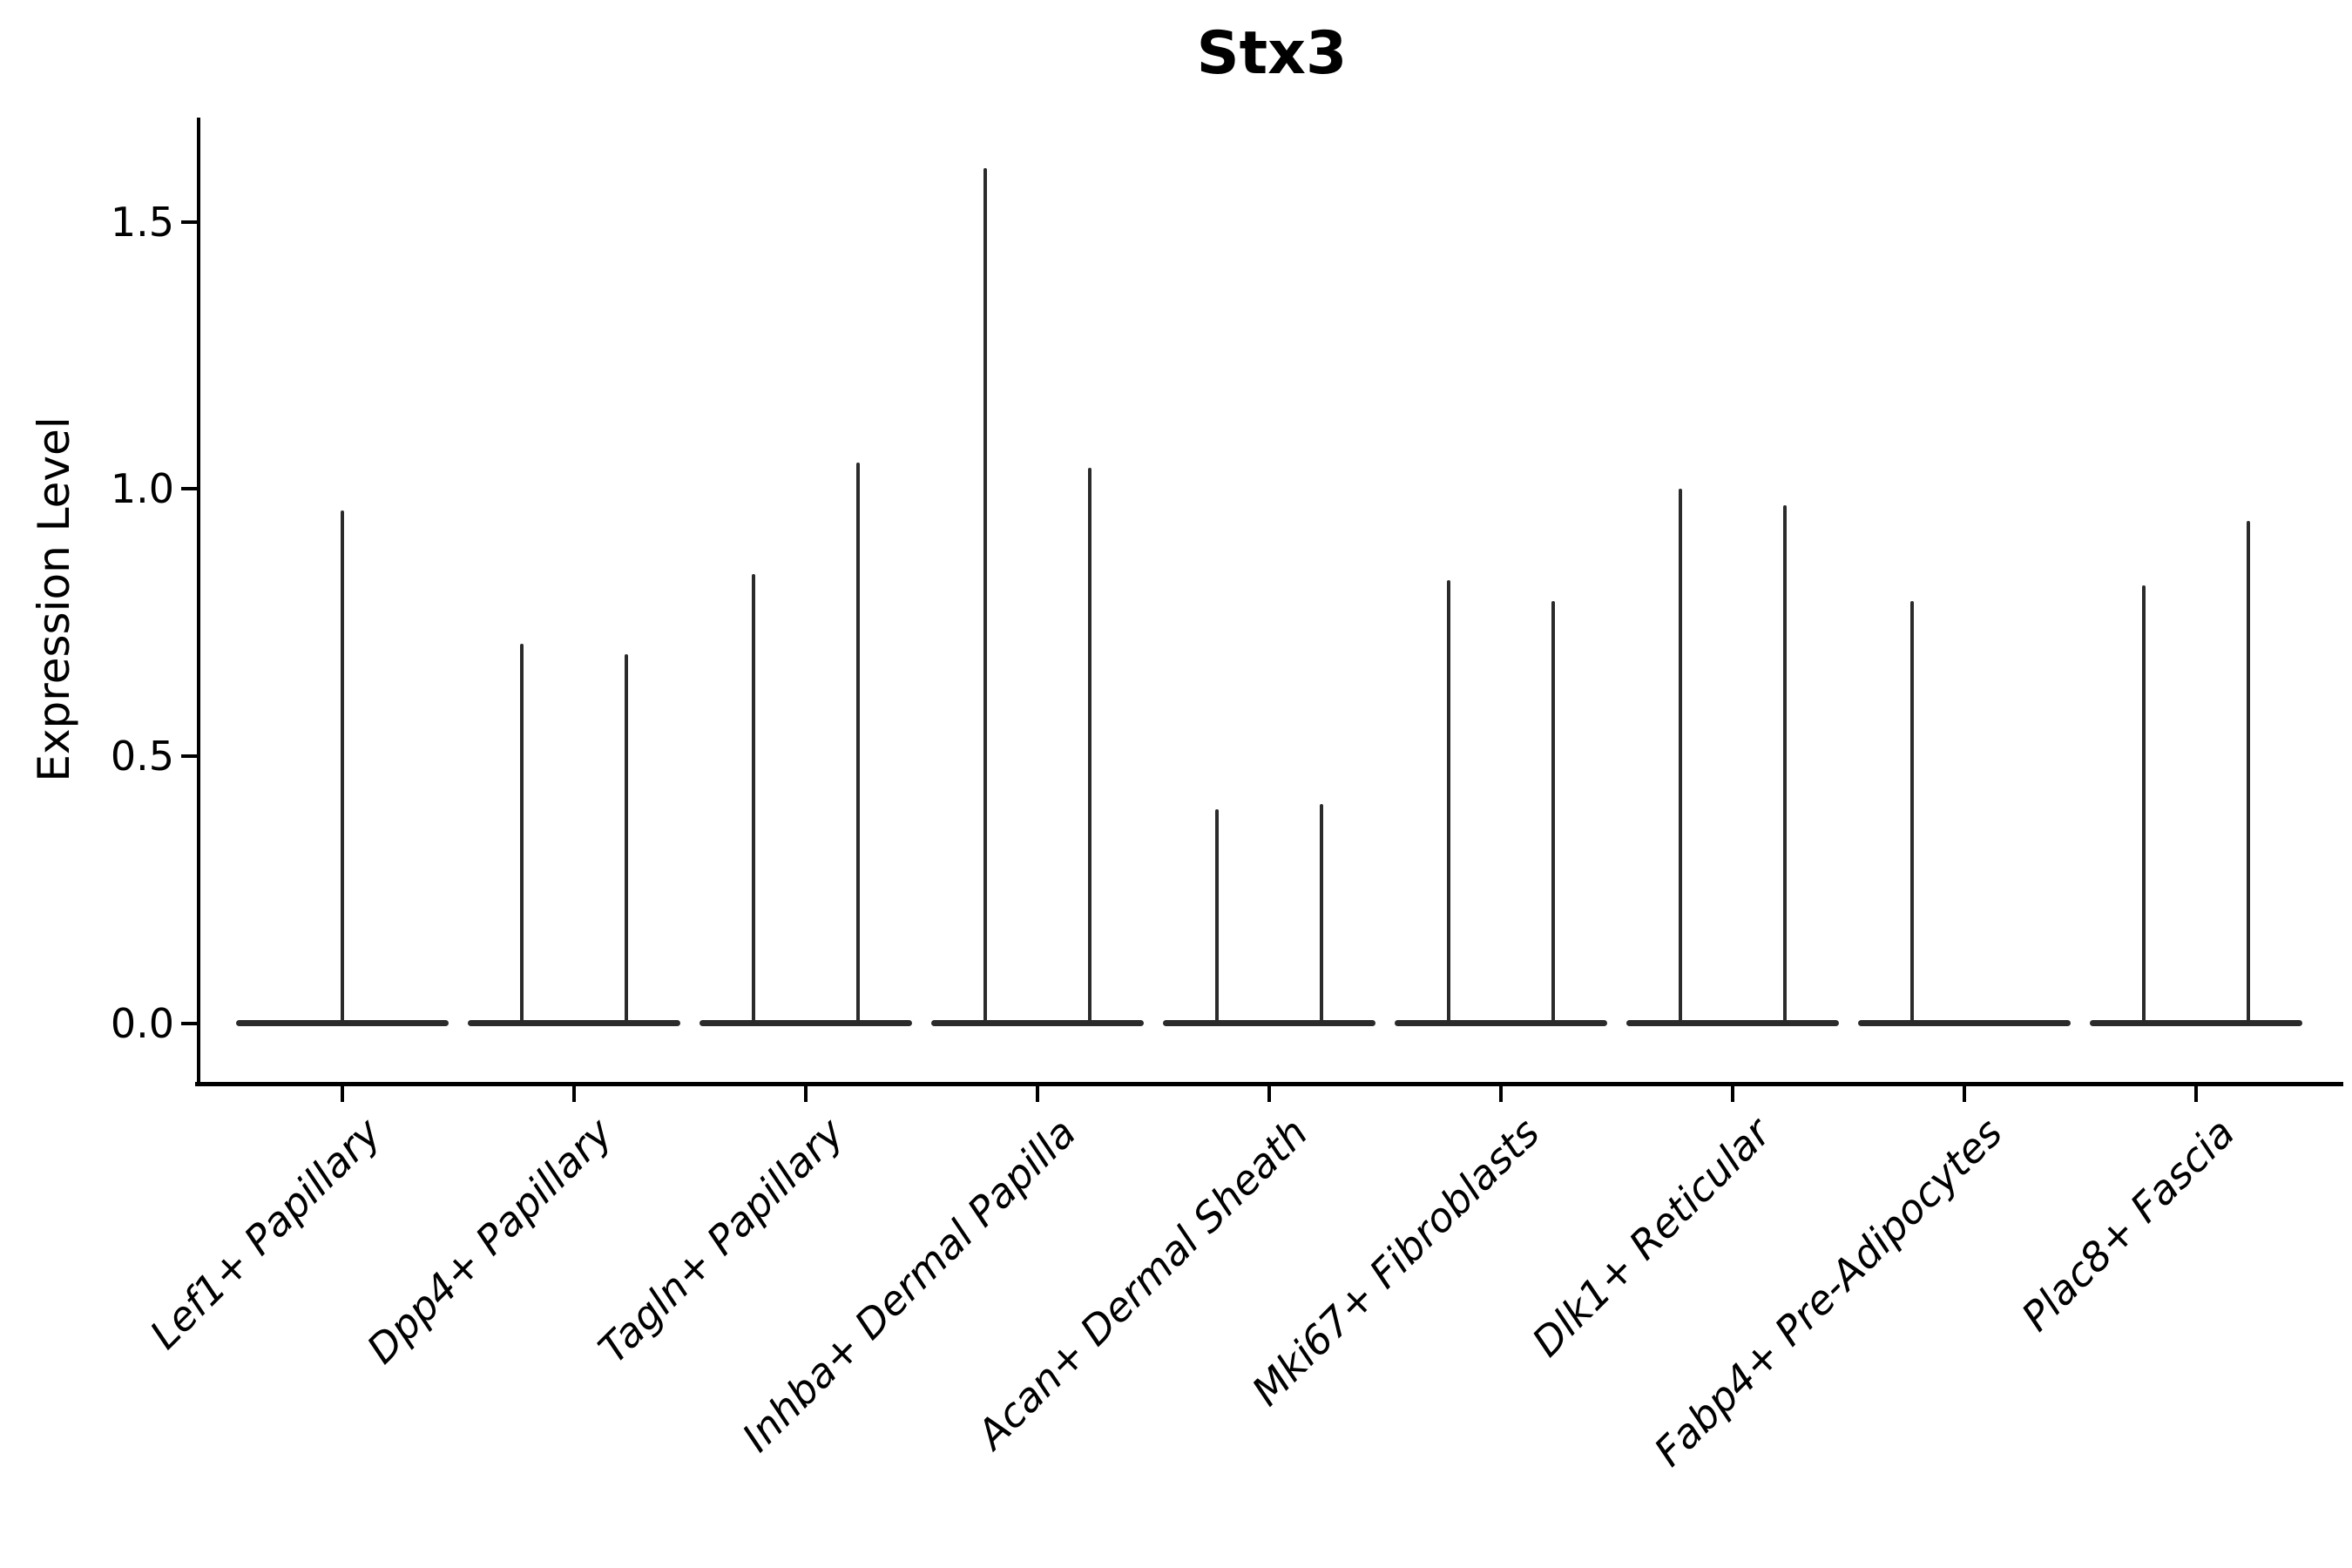  Describe the element at coordinates (490, 1241) in the screenshot. I see `x-category-label: Dpp4+ Papillary` at that location.